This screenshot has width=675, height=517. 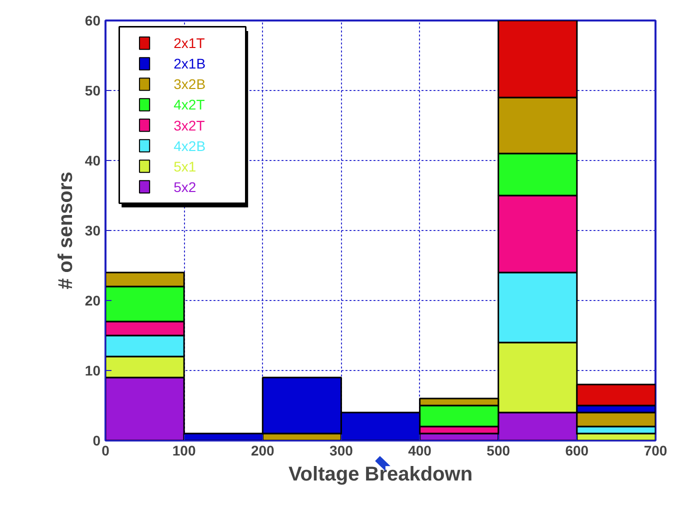 I want to click on y-tick-label: 60, so click(x=92, y=20).